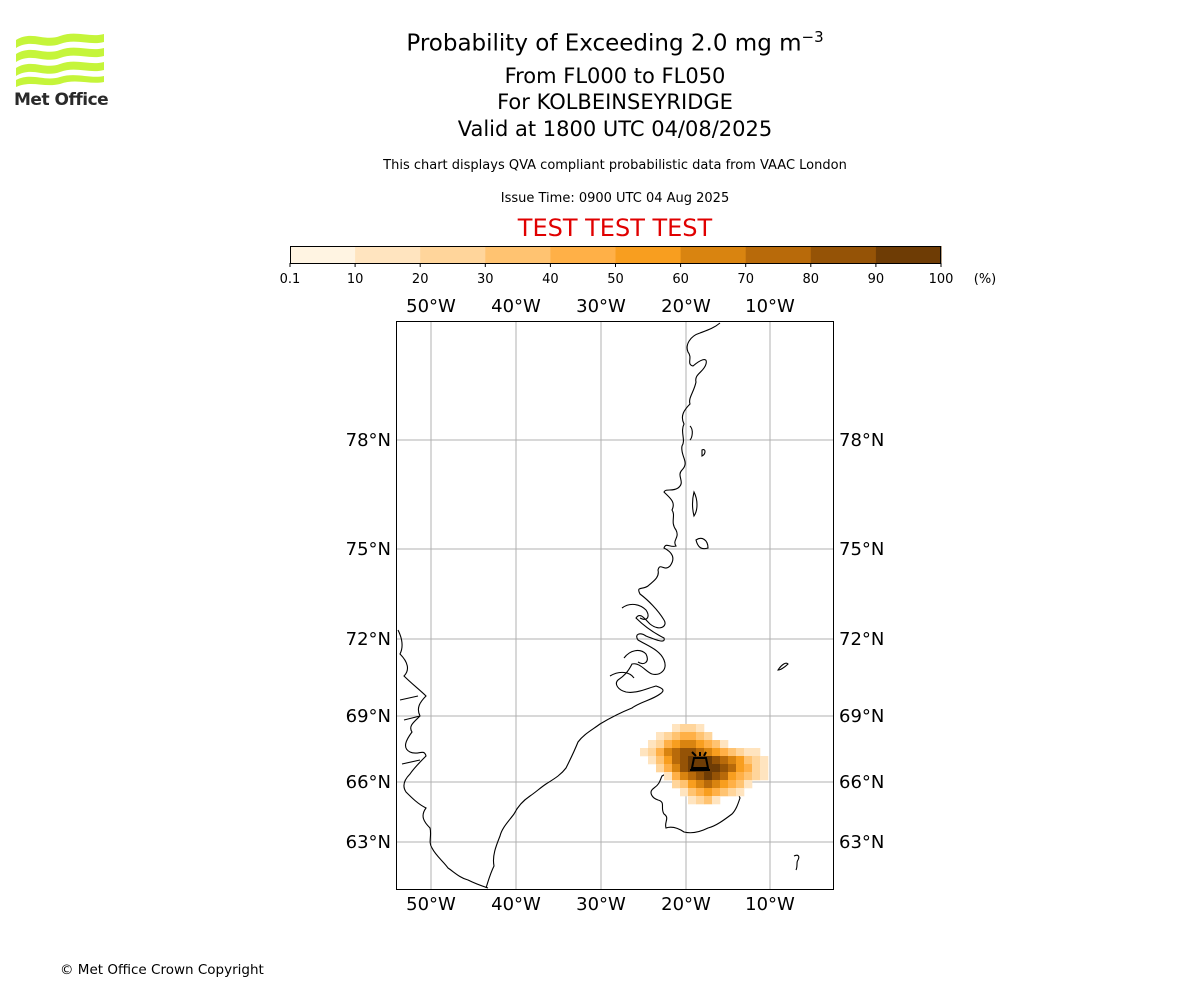  Describe the element at coordinates (770, 904) in the screenshot. I see `longitude-label: 10°W` at that location.